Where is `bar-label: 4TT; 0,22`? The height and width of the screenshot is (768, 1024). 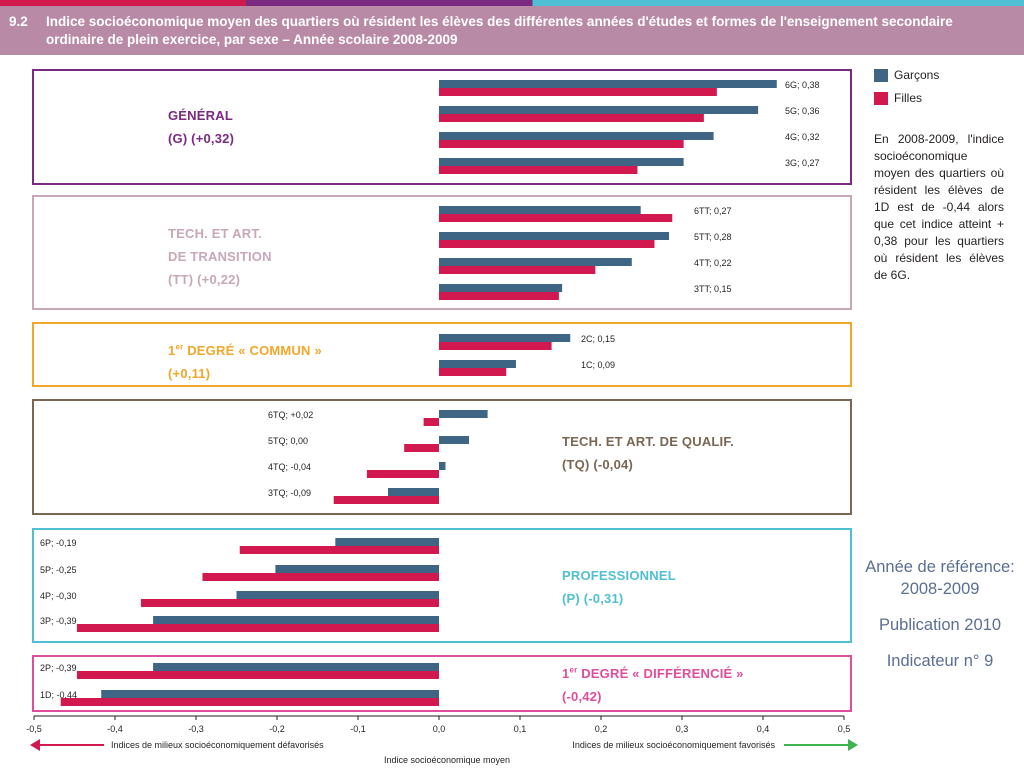 bar-label: 4TT; 0,22 is located at coordinates (713, 263).